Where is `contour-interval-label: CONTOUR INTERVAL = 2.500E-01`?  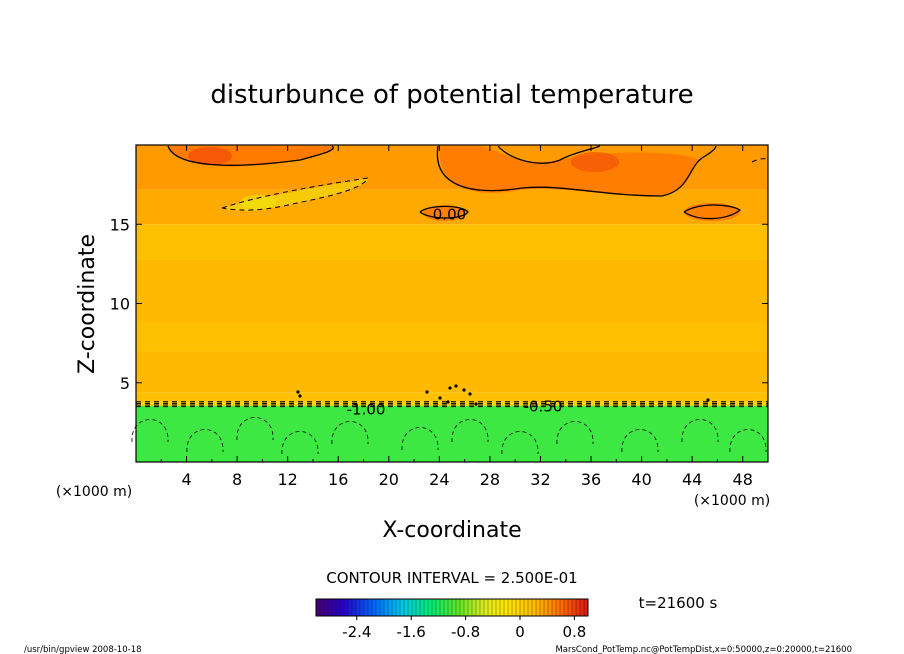
contour-interval-label: CONTOUR INTERVAL = 2.500E-01 is located at coordinates (451, 578).